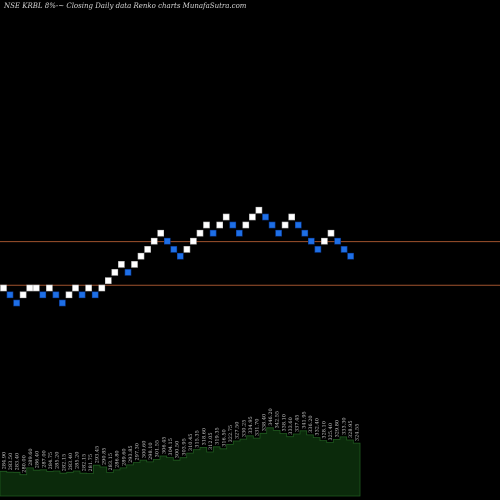  Describe the element at coordinates (258, 428) in the screenshot. I see `volume-label: 331.70` at that location.